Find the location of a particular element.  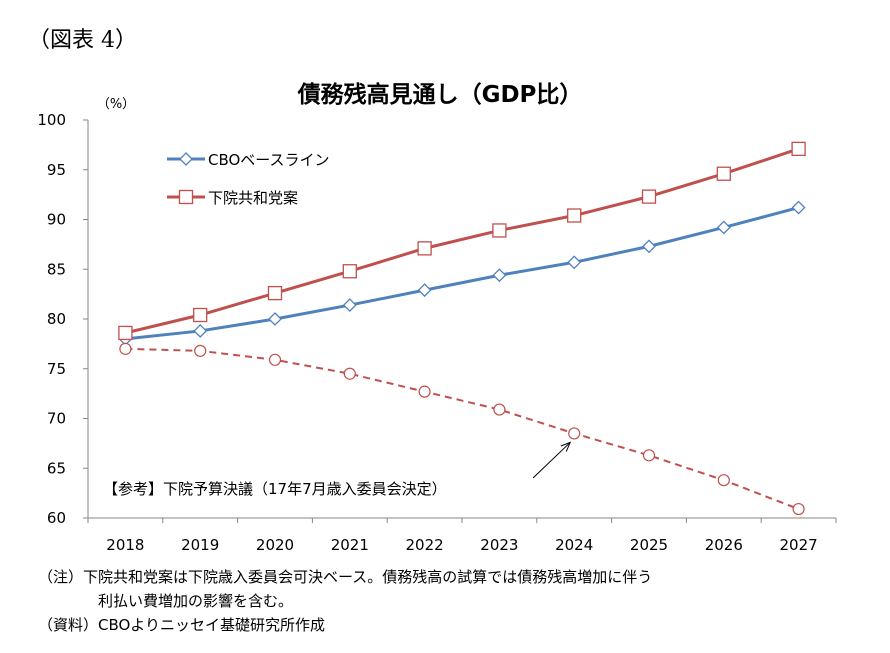

figure-label: （図表 4） is located at coordinates (82, 40).